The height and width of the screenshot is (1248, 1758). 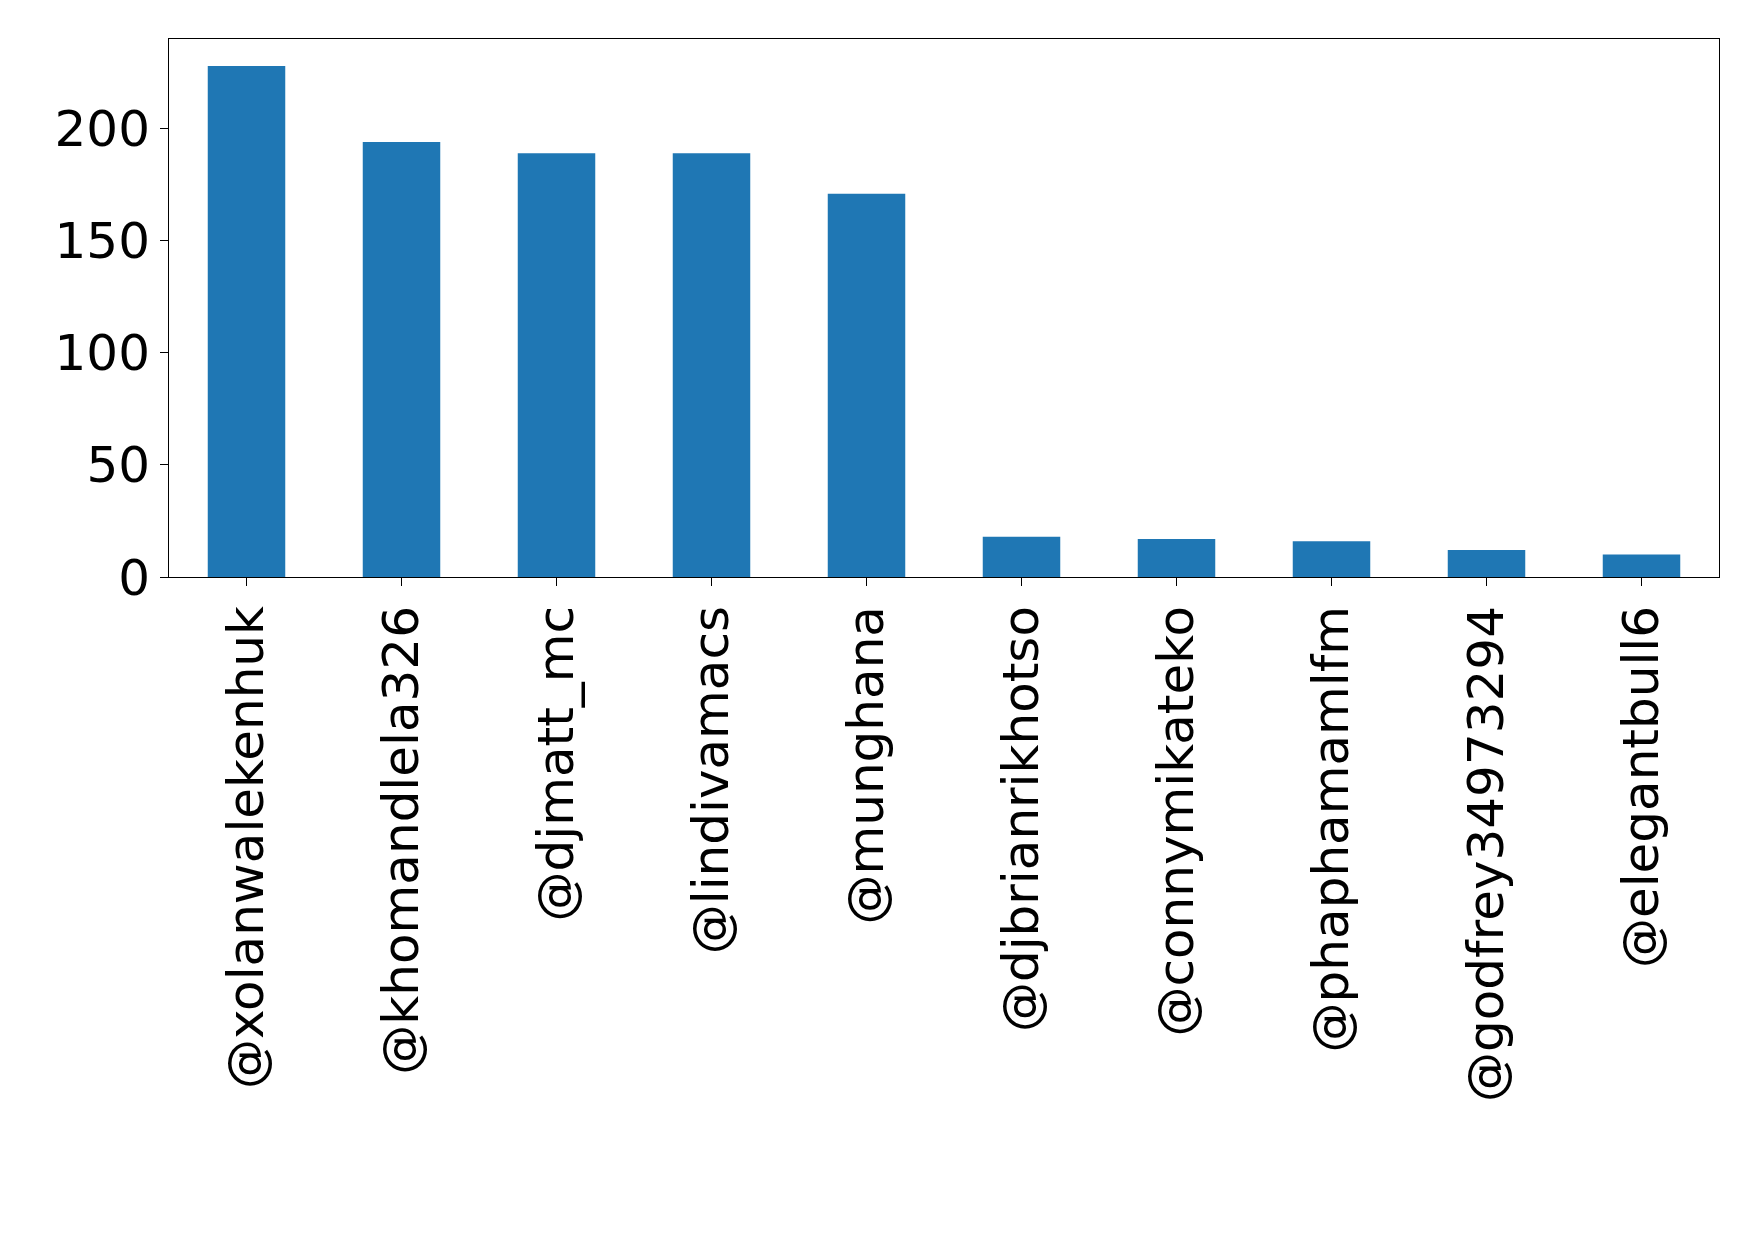 I want to click on x-tick-label: @munghana, so click(x=865, y=765).